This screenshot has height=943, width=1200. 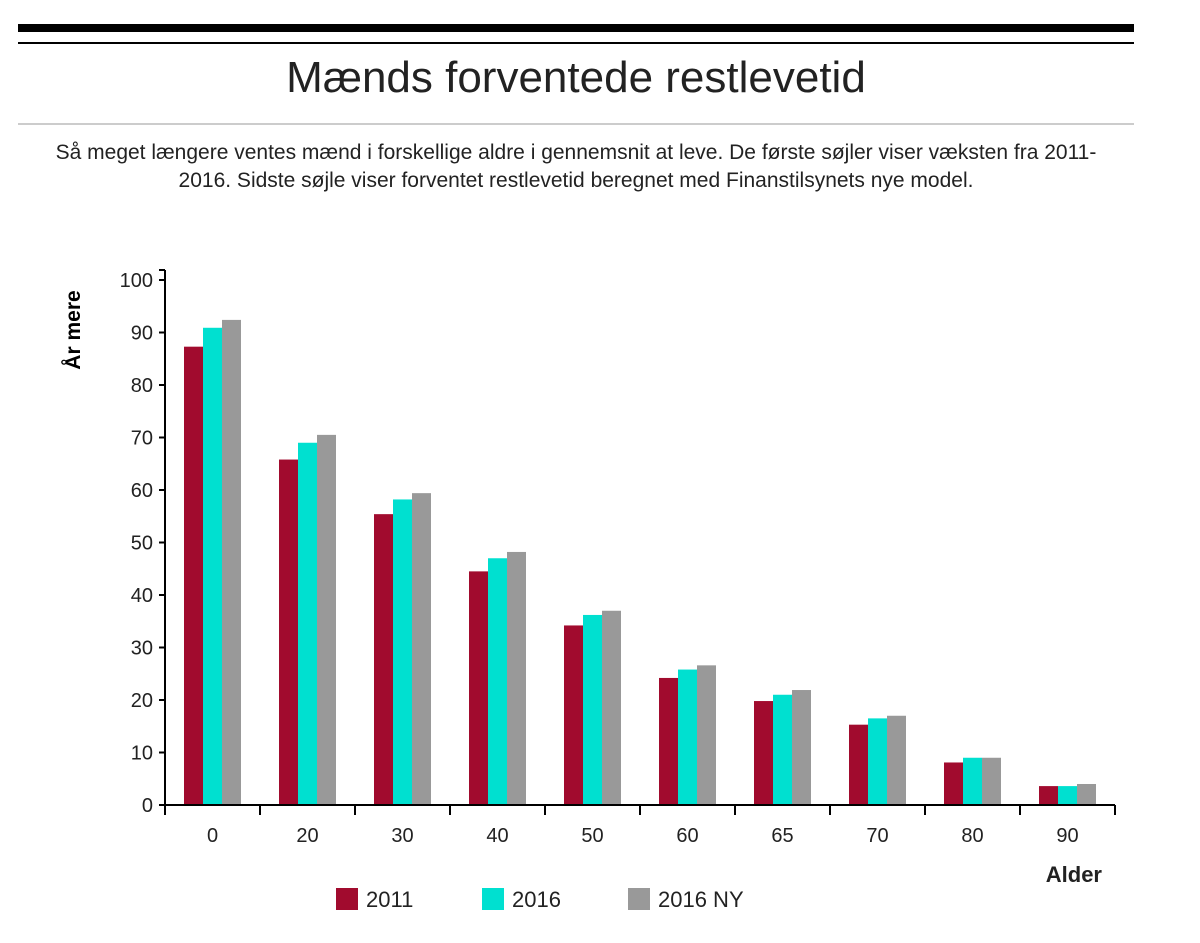 I want to click on x-tick-label: 60, so click(x=687, y=836).